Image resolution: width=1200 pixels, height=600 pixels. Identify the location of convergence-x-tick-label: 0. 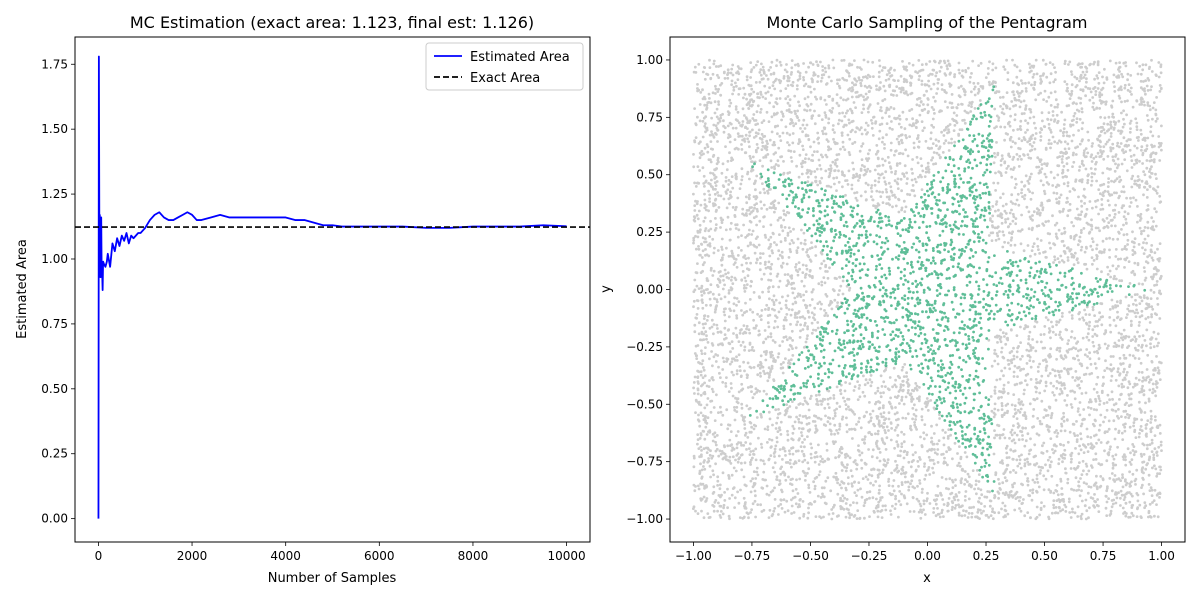
(99, 556).